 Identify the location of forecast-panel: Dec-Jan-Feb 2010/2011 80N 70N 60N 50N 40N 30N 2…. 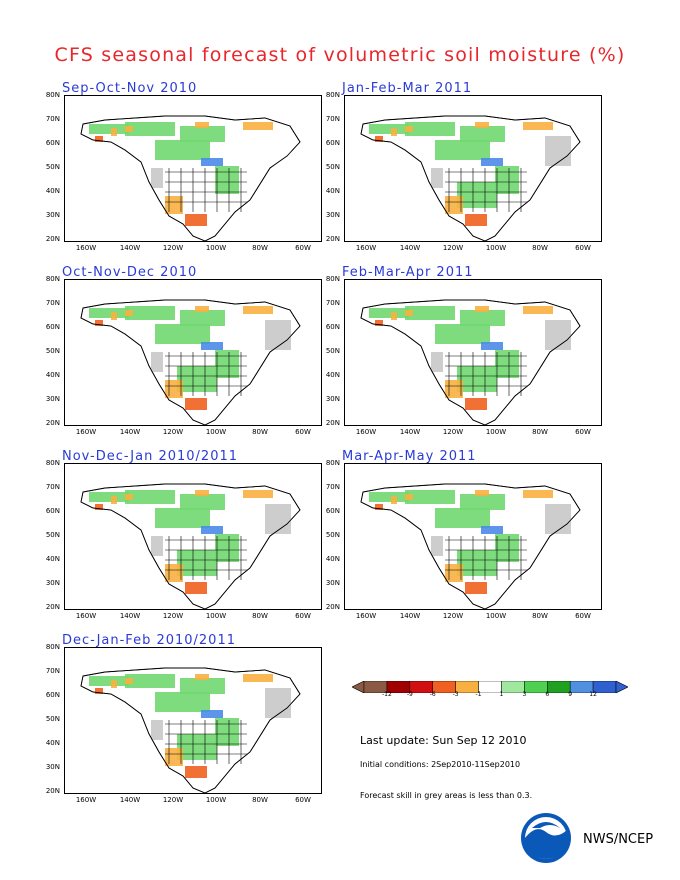
(185, 718).